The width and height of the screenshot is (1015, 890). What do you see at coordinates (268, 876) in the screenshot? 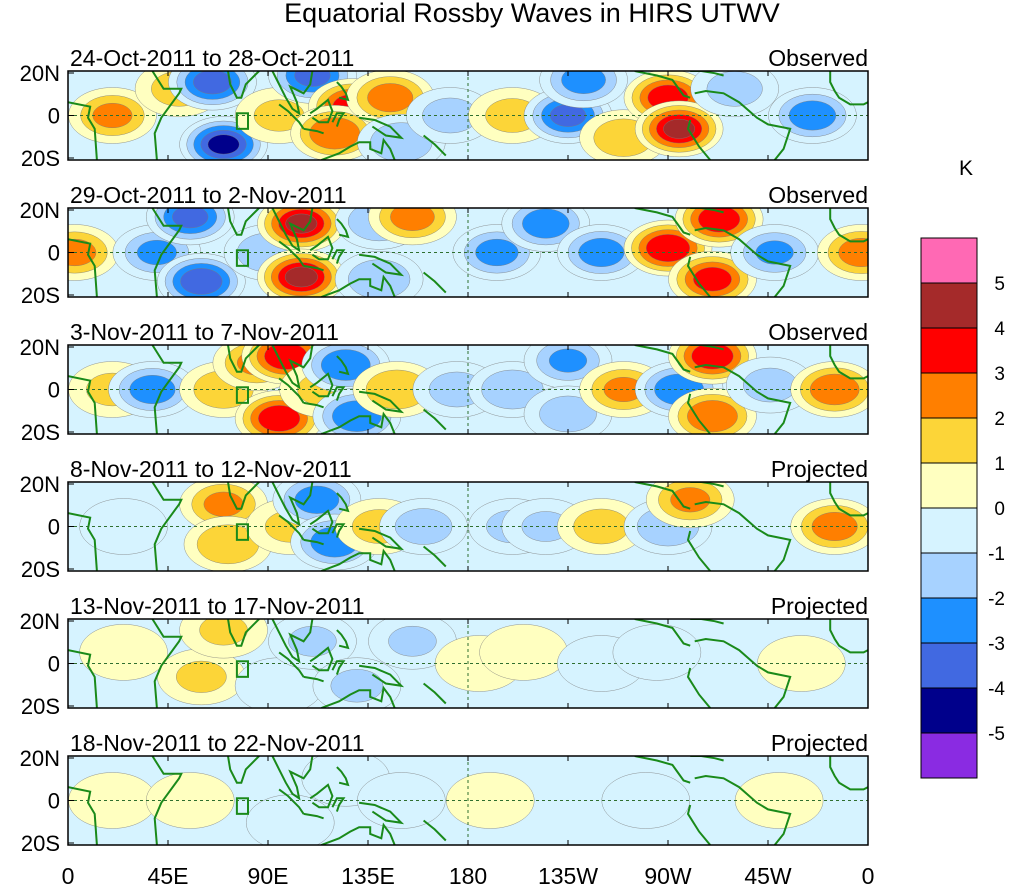
I see `x-tick-label: 90E` at bounding box center [268, 876].